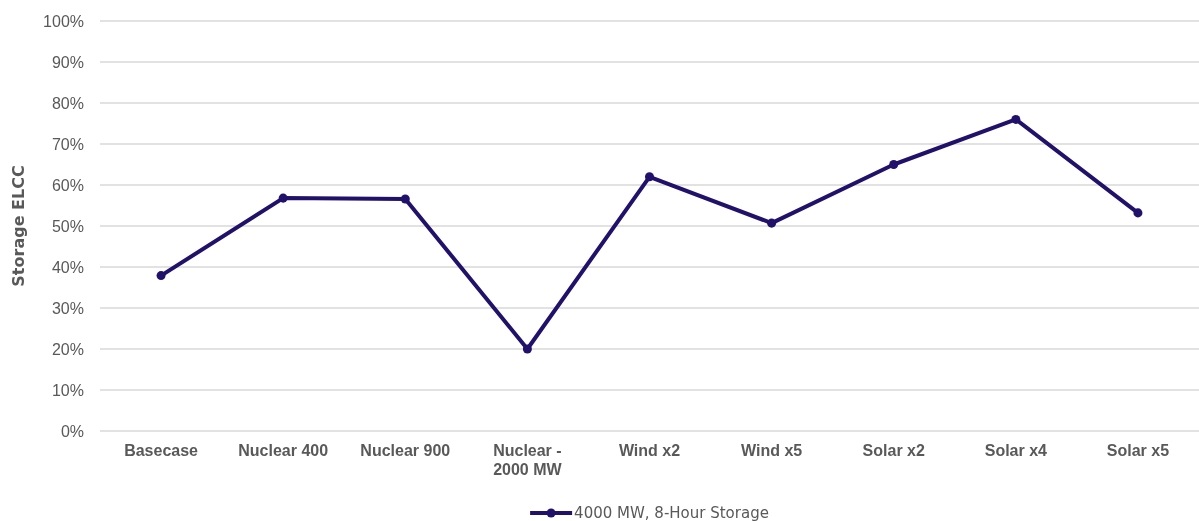 The height and width of the screenshot is (521, 1199). I want to click on y-tick-label: 50%, so click(67, 226).